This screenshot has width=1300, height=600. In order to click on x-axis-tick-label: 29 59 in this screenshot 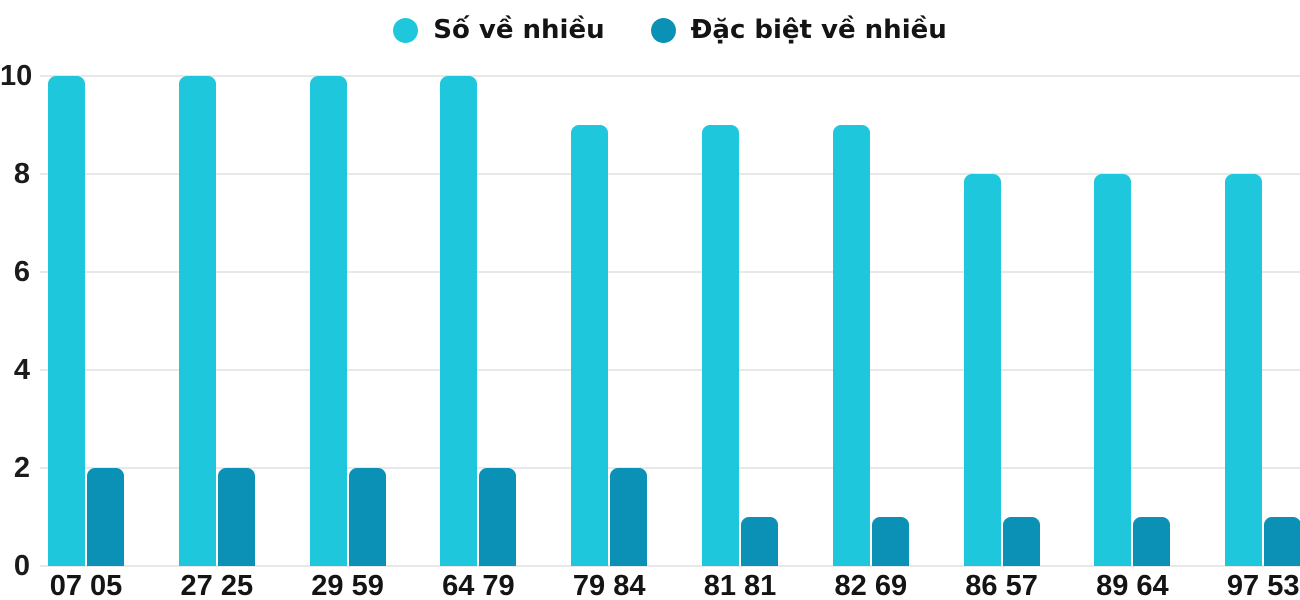, I will do `click(347, 585)`.